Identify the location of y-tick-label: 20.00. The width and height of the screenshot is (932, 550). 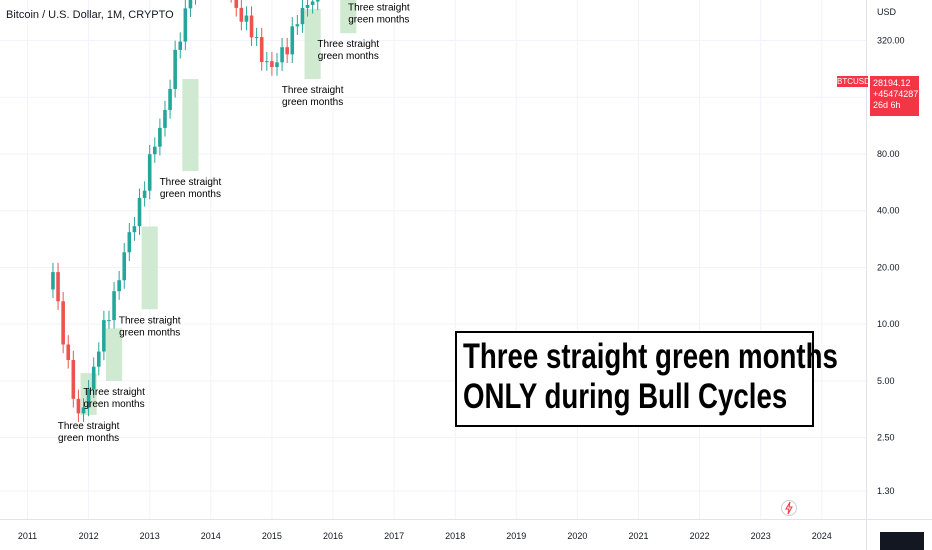
(888, 267).